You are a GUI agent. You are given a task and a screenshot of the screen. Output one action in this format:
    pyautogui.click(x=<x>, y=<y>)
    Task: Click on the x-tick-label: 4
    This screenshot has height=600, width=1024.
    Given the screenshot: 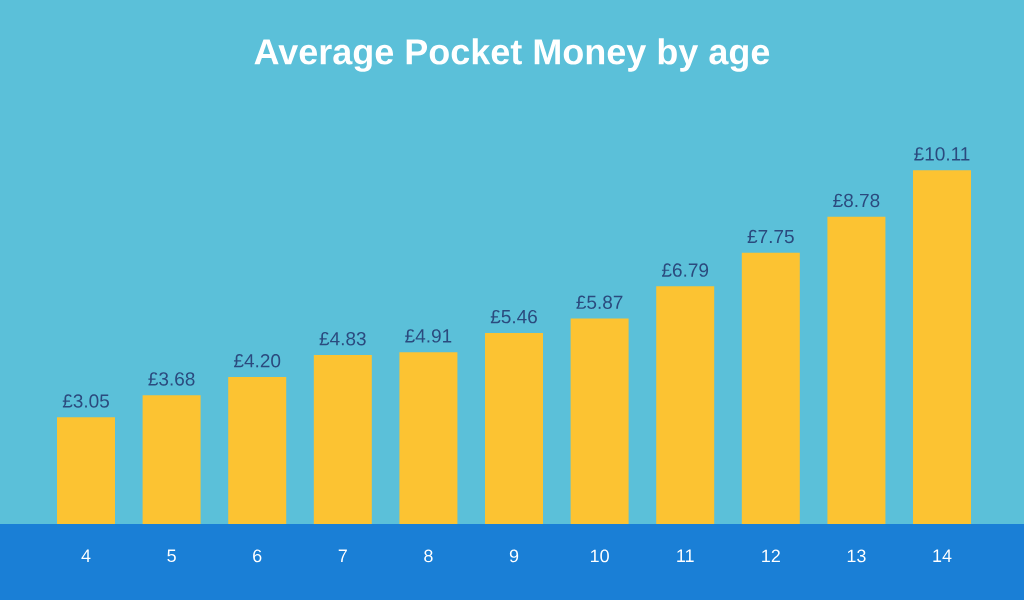 What is the action you would take?
    pyautogui.click(x=86, y=555)
    